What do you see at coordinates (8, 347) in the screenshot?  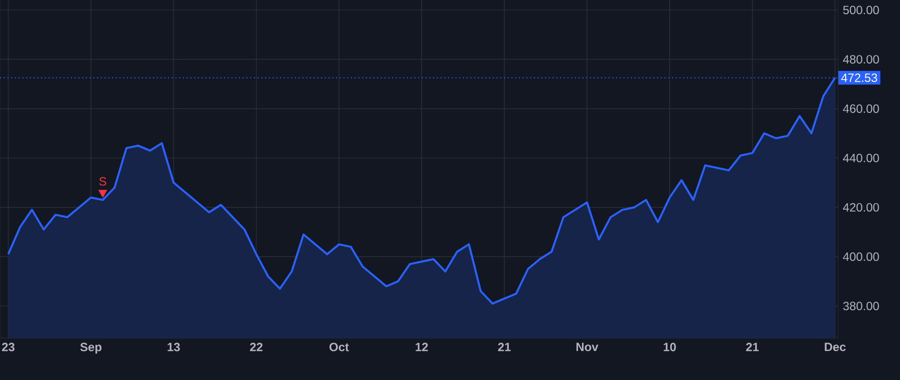 I see `x-tick-label: 23` at bounding box center [8, 347].